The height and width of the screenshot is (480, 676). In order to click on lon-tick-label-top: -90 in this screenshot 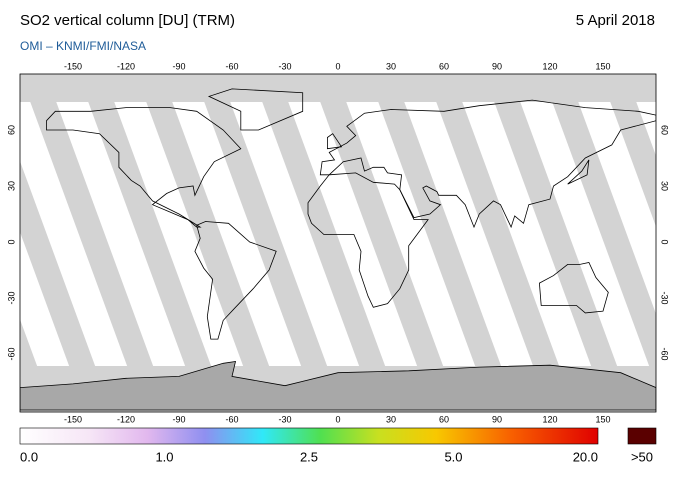, I will do `click(178, 66)`.